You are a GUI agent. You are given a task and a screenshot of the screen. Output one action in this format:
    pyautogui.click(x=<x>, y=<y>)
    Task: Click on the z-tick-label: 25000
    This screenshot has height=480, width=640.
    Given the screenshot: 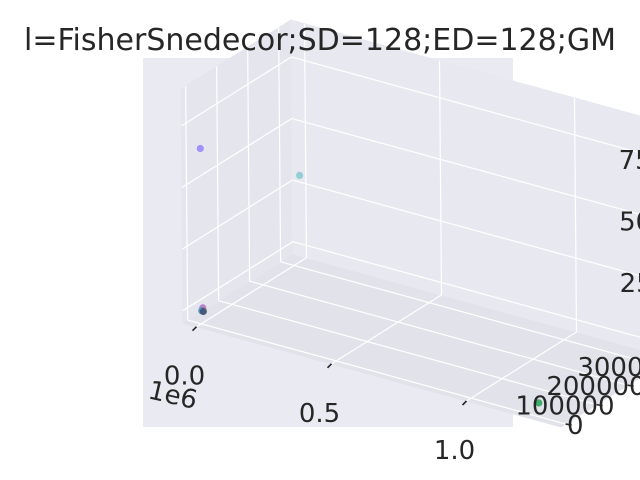 What is the action you would take?
    pyautogui.click(x=630, y=284)
    